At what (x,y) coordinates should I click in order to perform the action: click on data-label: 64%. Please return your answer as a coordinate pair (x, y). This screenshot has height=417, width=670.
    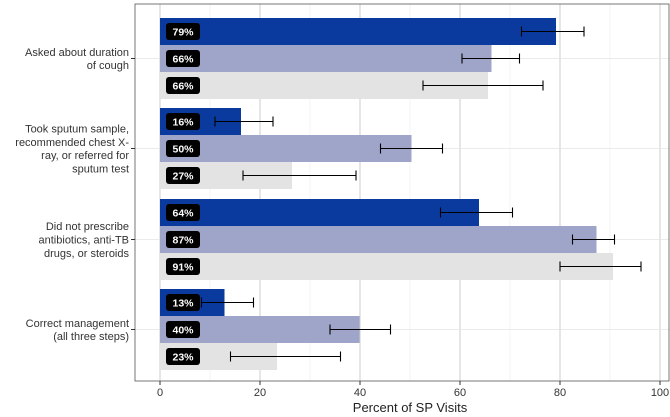
    Looking at the image, I should click on (183, 213).